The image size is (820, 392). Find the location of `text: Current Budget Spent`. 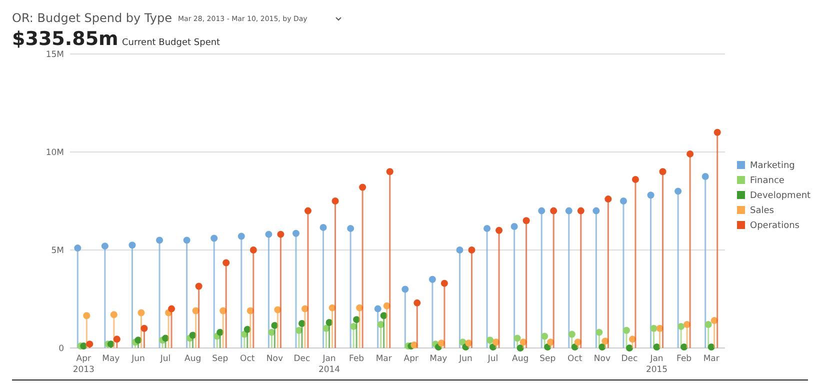

text: Current Budget Spent is located at coordinates (171, 43).